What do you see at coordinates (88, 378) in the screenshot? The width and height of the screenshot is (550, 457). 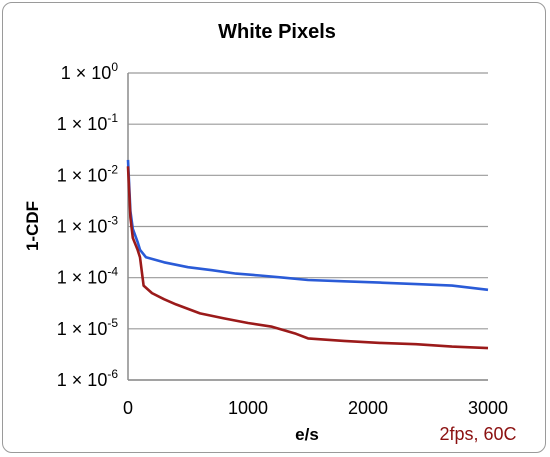 I see `y-tick-label: 1 × 10⁻⁶` at bounding box center [88, 378].